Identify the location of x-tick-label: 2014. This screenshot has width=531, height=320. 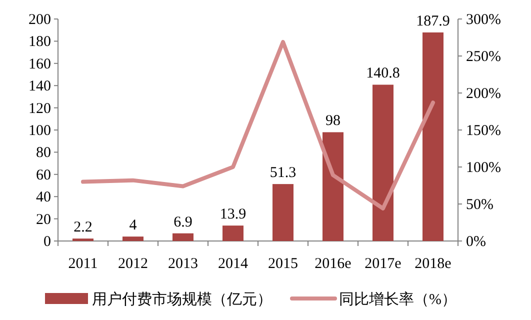
(233, 264).